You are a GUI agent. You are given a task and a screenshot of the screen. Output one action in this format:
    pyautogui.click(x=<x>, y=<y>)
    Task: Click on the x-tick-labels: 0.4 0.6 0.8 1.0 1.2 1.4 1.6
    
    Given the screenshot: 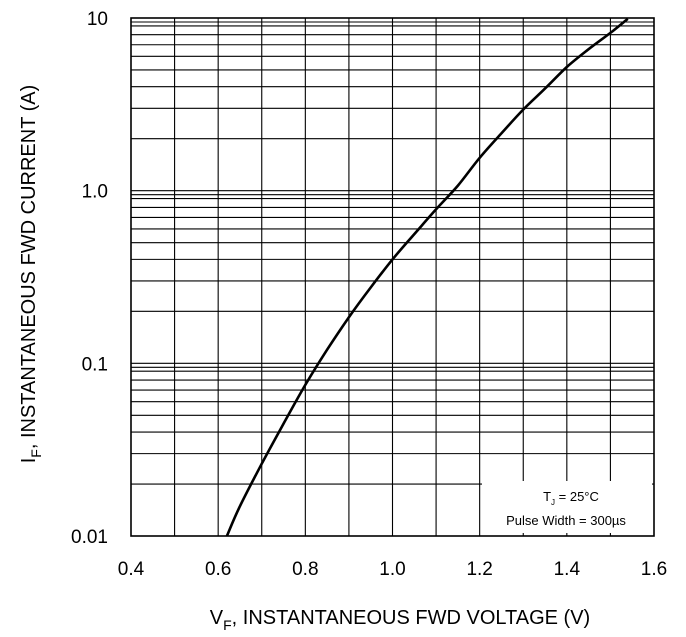 What is the action you would take?
    pyautogui.click(x=392, y=569)
    